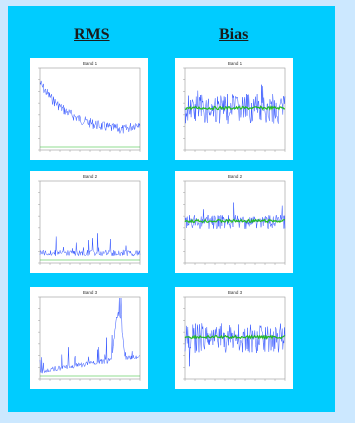  I want to click on bias-band-1-plot: Band 1, so click(234, 106).